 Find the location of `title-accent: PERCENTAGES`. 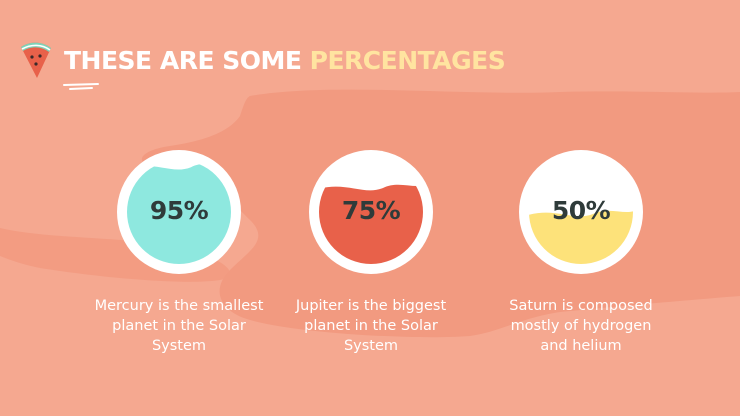

title-accent: PERCENTAGES is located at coordinates (407, 60).